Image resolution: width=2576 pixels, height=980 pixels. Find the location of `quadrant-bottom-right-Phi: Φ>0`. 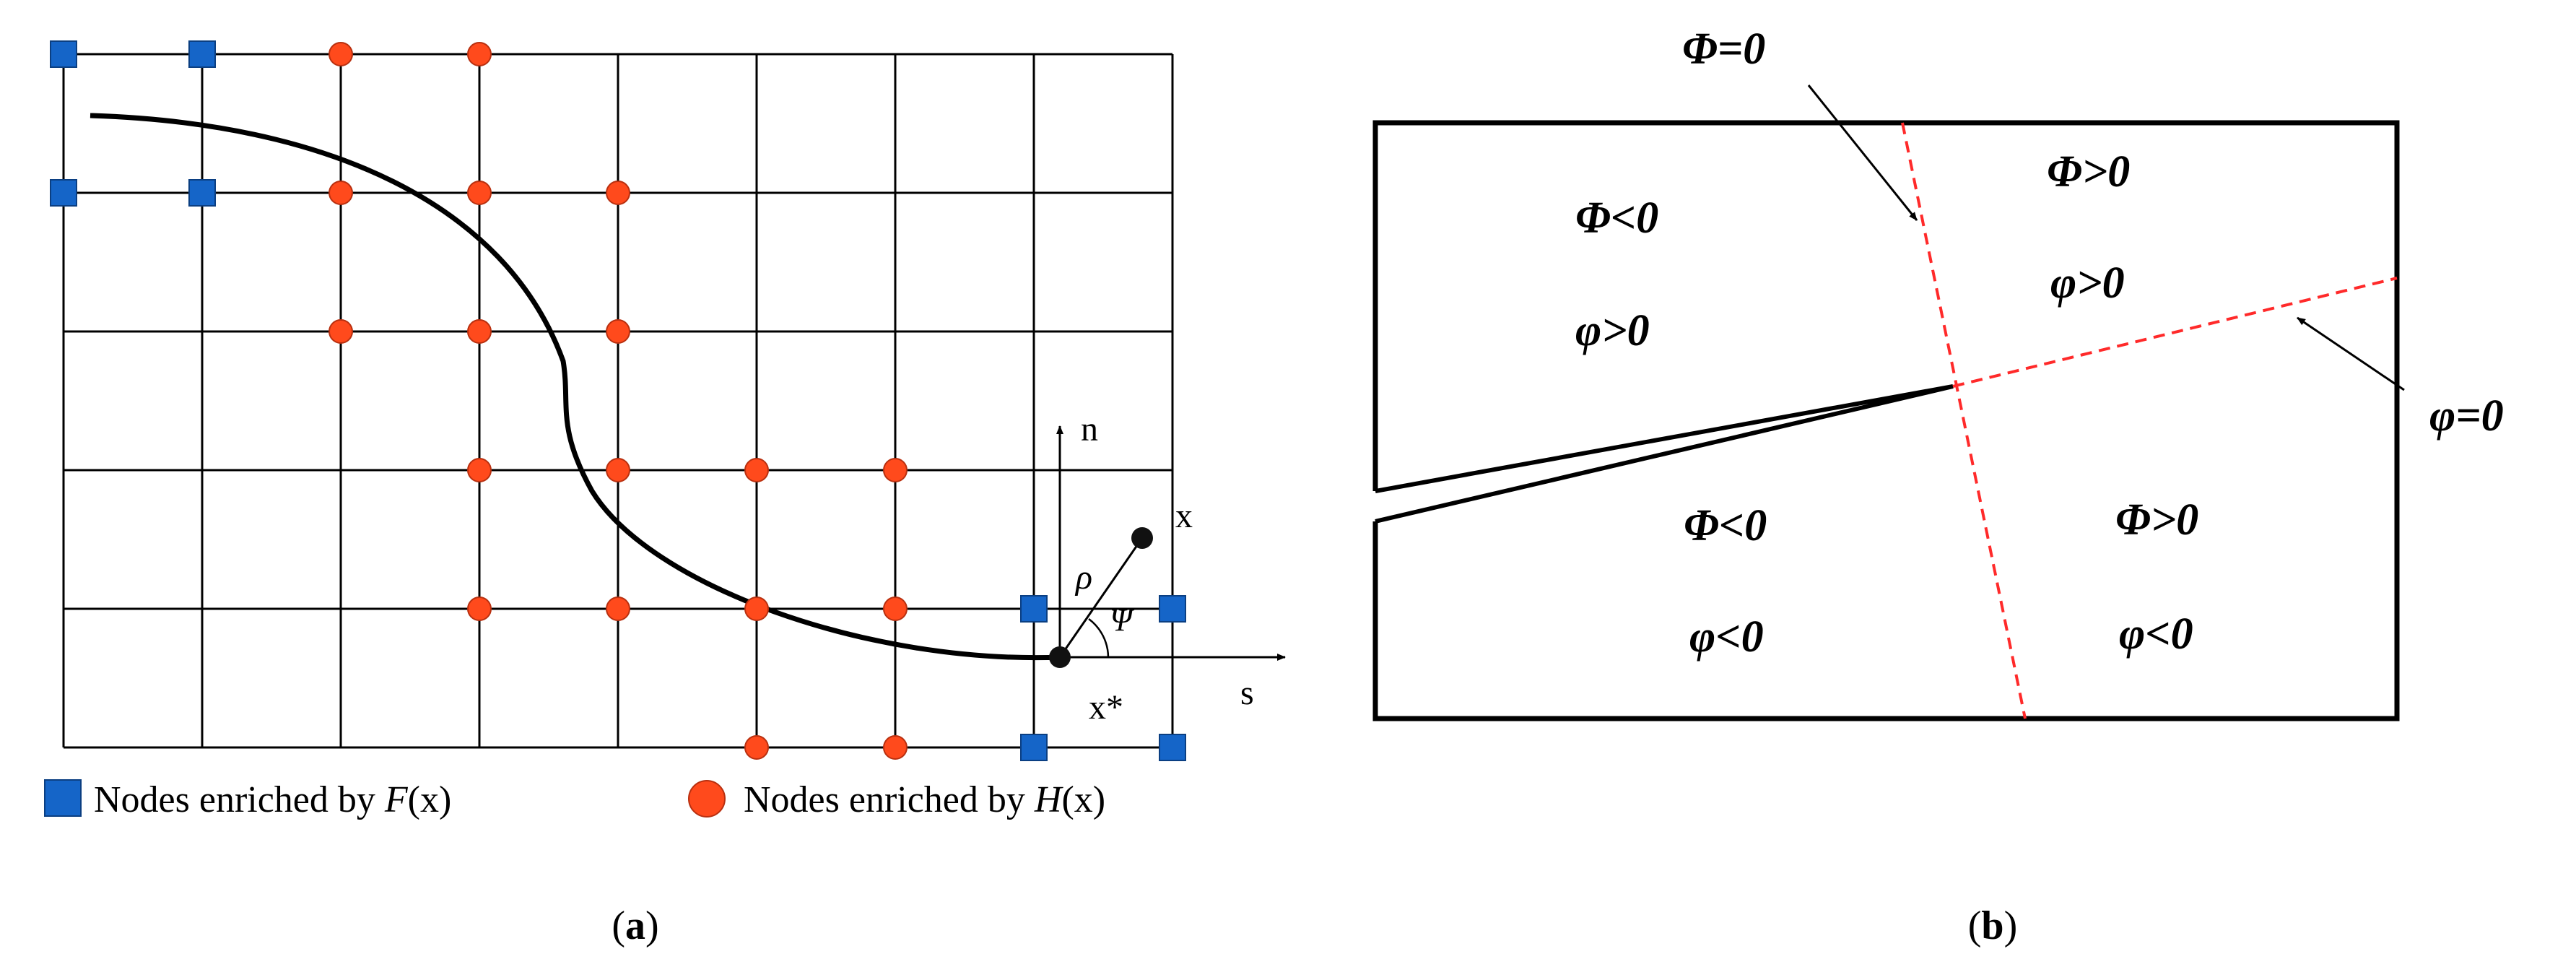

quadrant-bottom-right-Phi: Φ>0 is located at coordinates (2156, 520).